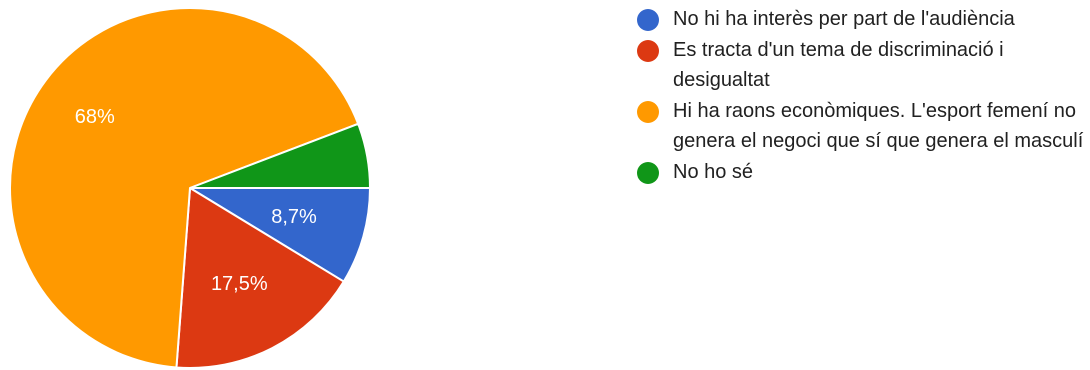 Image resolution: width=1090 pixels, height=370 pixels. Describe the element at coordinates (95, 117) in the screenshot. I see `slice-value-label: 68%` at that location.